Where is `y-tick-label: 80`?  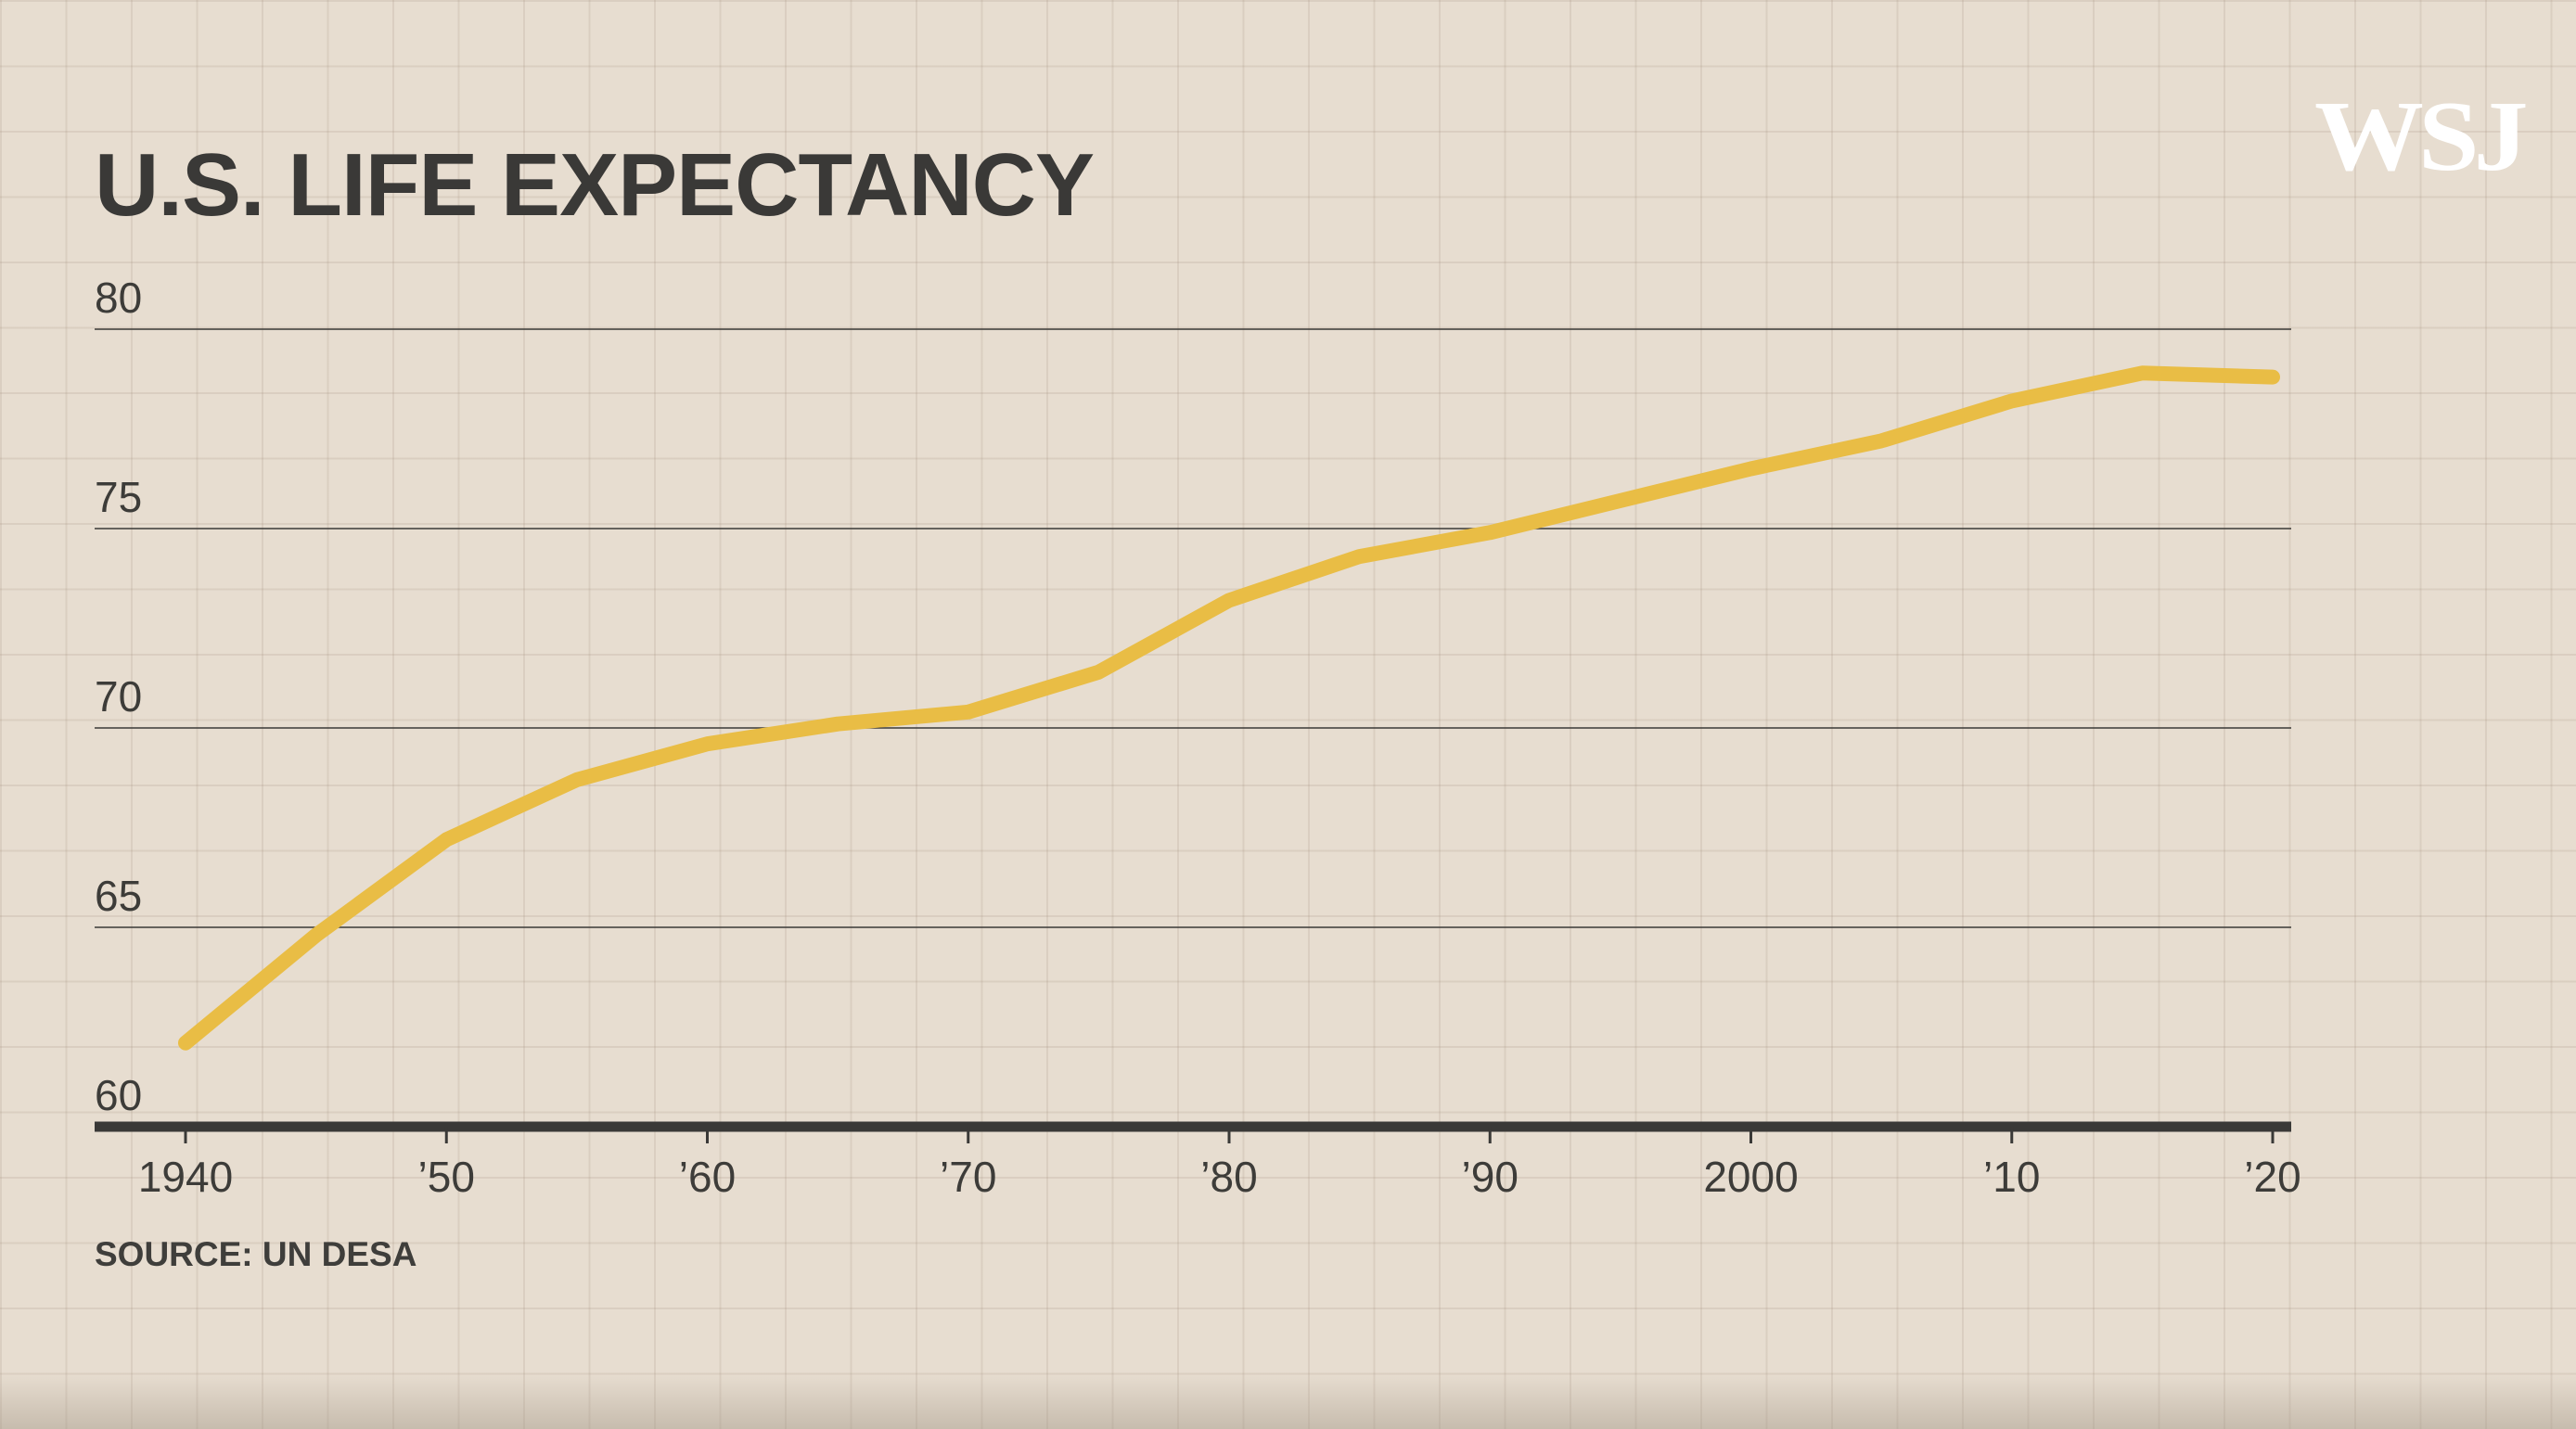 y-tick-label: 80 is located at coordinates (118, 298).